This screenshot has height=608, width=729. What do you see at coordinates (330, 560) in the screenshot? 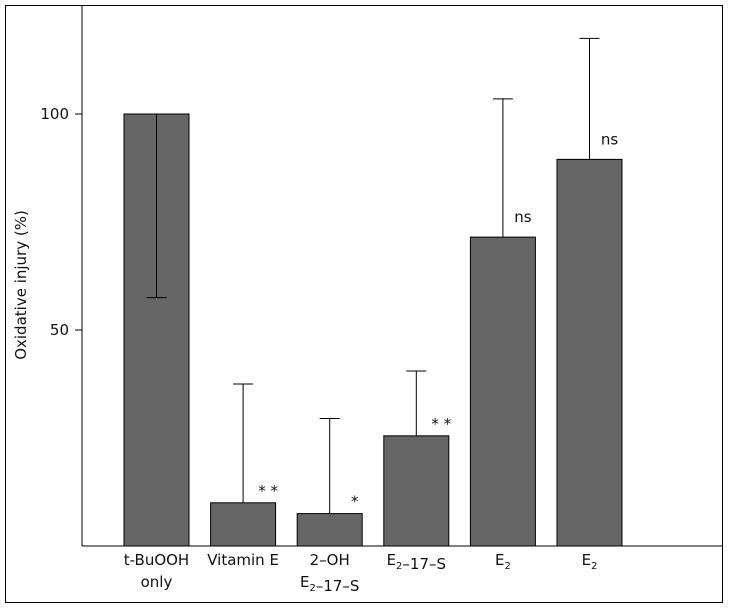
I see `category-label: 2–OH` at bounding box center [330, 560].